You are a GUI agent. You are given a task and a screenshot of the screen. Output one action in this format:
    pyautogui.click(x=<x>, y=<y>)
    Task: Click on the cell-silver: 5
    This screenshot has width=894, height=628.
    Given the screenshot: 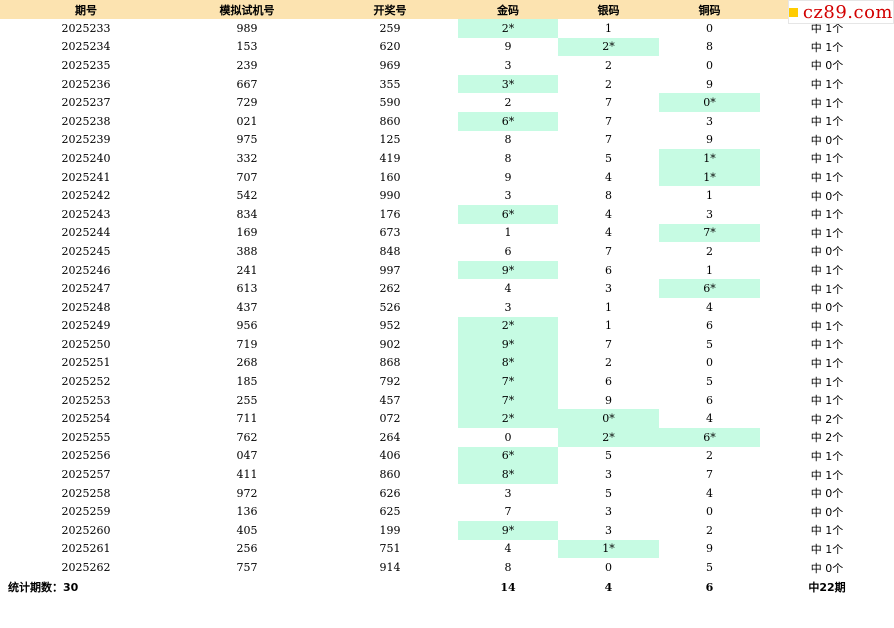 What is the action you would take?
    pyautogui.click(x=608, y=456)
    